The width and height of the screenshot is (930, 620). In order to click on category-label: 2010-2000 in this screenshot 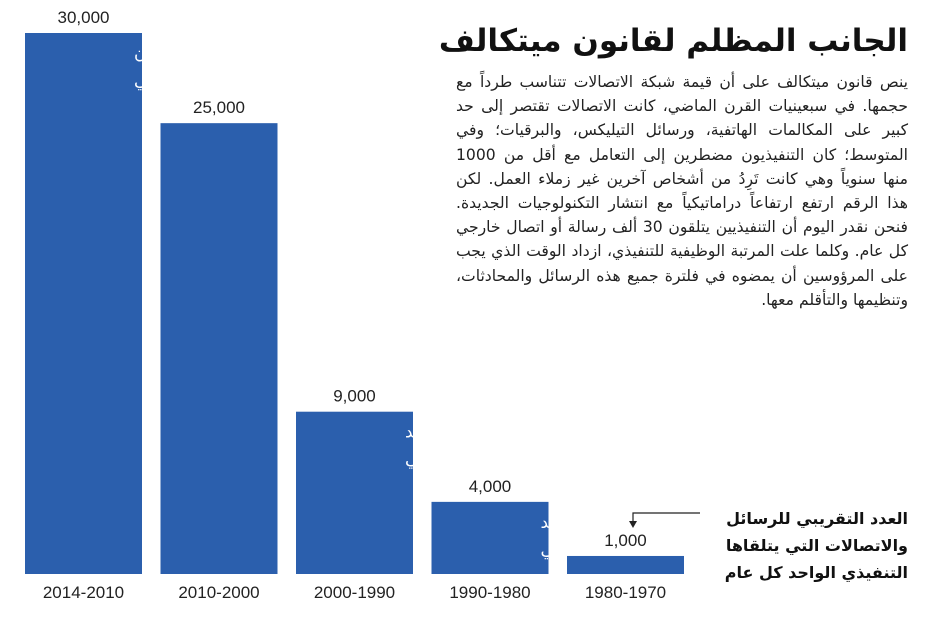, I will do `click(218, 592)`.